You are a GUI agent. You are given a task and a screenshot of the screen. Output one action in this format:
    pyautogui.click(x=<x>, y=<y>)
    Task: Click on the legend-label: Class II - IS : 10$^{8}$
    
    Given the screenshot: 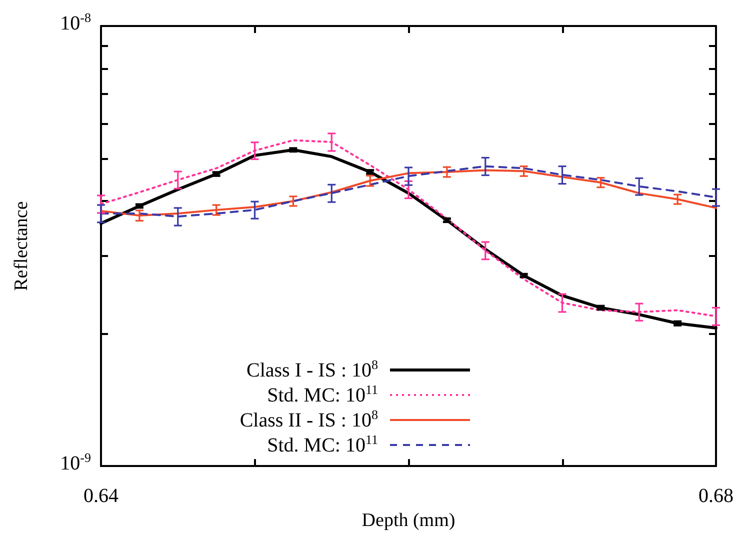 What is the action you would take?
    pyautogui.click(x=308, y=419)
    